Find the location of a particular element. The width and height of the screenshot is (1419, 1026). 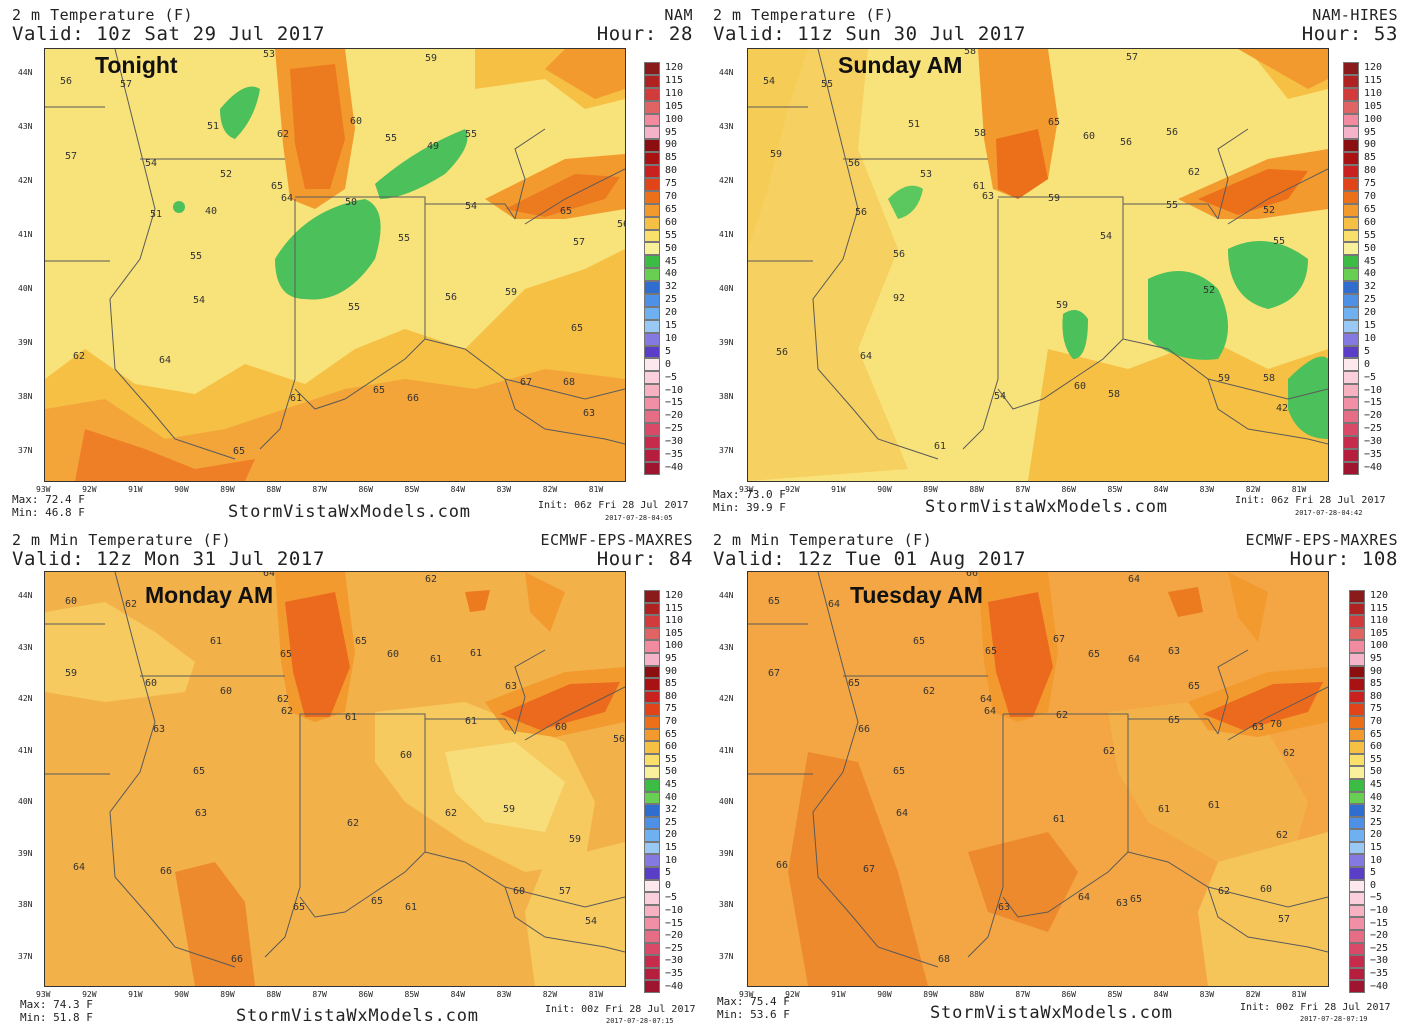

longitude-label: 83W is located at coordinates (504, 994).